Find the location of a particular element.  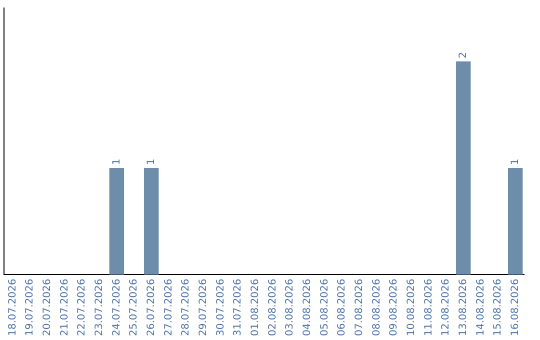

x-tick-label: 30.07.2026 is located at coordinates (220, 307).